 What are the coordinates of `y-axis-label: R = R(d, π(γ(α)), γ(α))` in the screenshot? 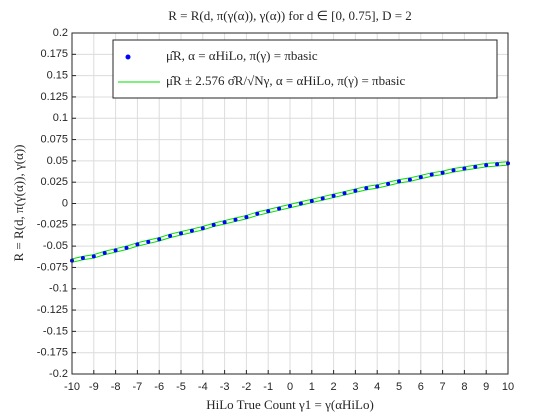 It's located at (18, 203).